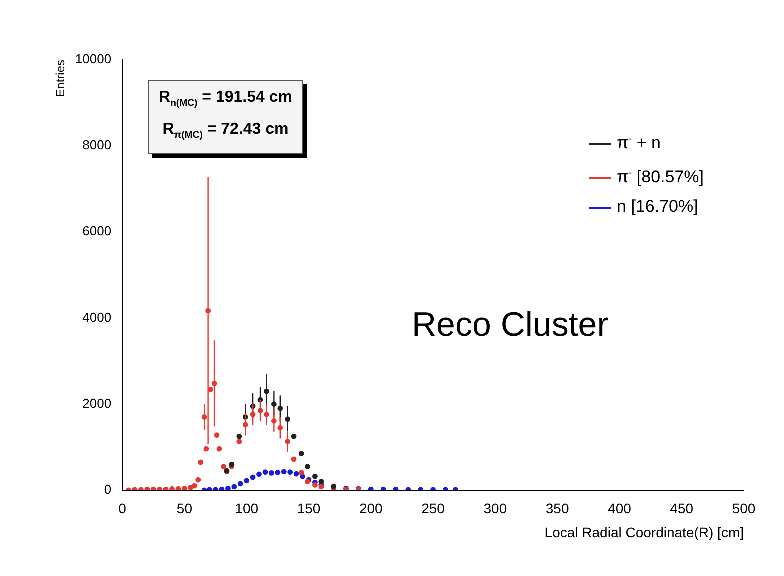  What do you see at coordinates (97, 231) in the screenshot?
I see `y-tick-label: 6000` at bounding box center [97, 231].